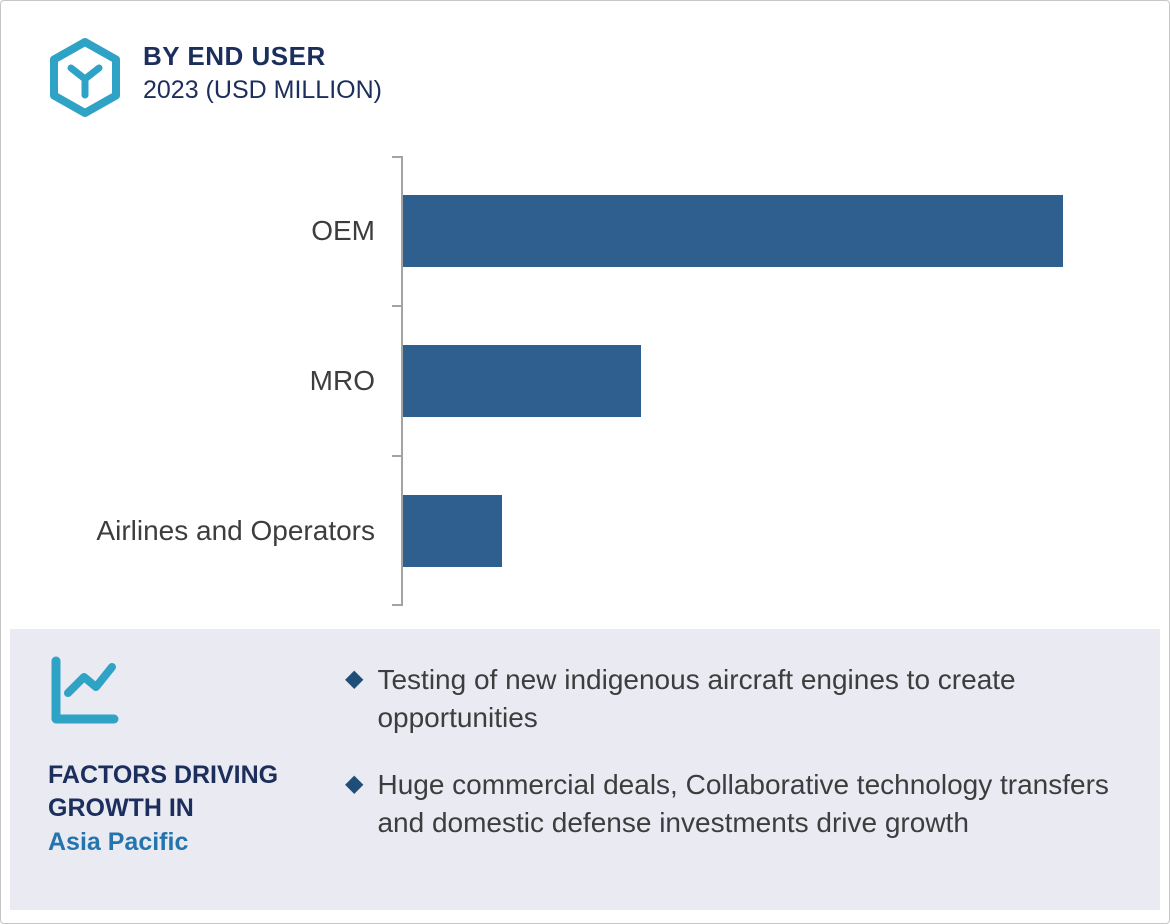  I want to click on factors-heading: FACTORS DRIVING GROWTH IN Asia Pacific, so click(183, 809).